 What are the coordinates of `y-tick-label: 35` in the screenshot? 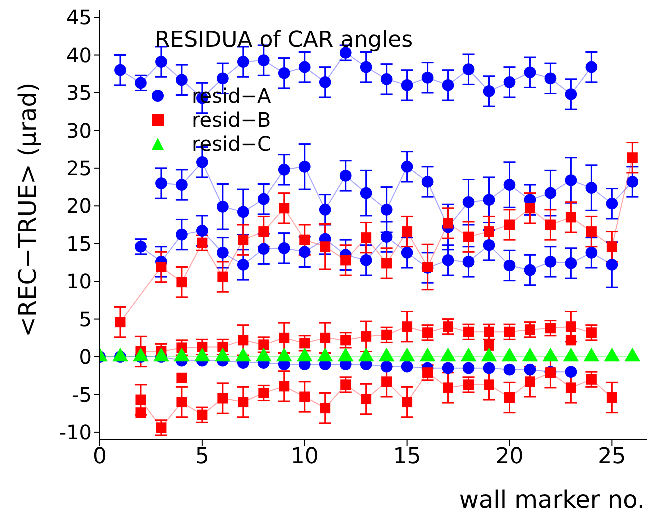 It's located at (79, 93).